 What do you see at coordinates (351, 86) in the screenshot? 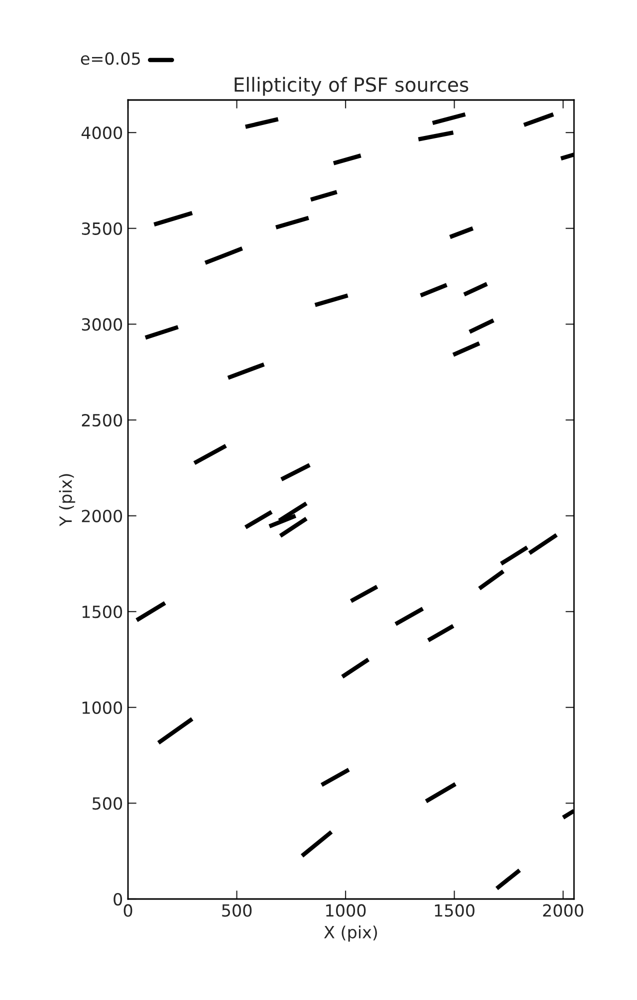
I see `chart-title: Ellipticity of PSF sources` at bounding box center [351, 86].